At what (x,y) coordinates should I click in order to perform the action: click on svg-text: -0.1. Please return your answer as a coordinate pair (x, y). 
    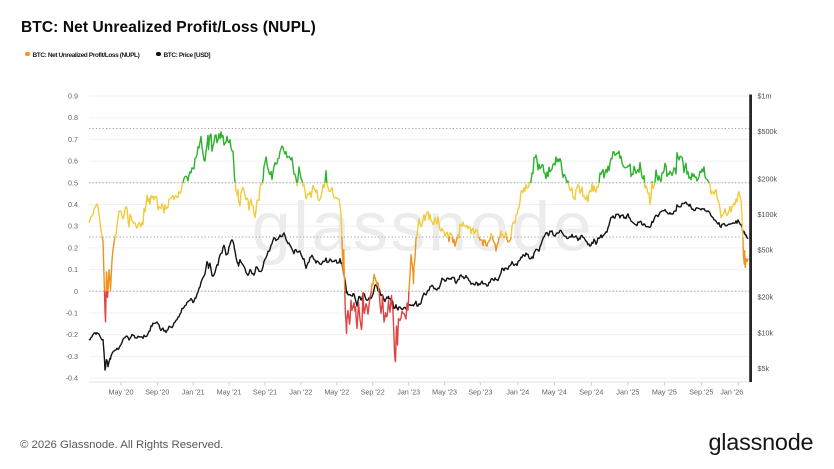
    Looking at the image, I should click on (72, 313).